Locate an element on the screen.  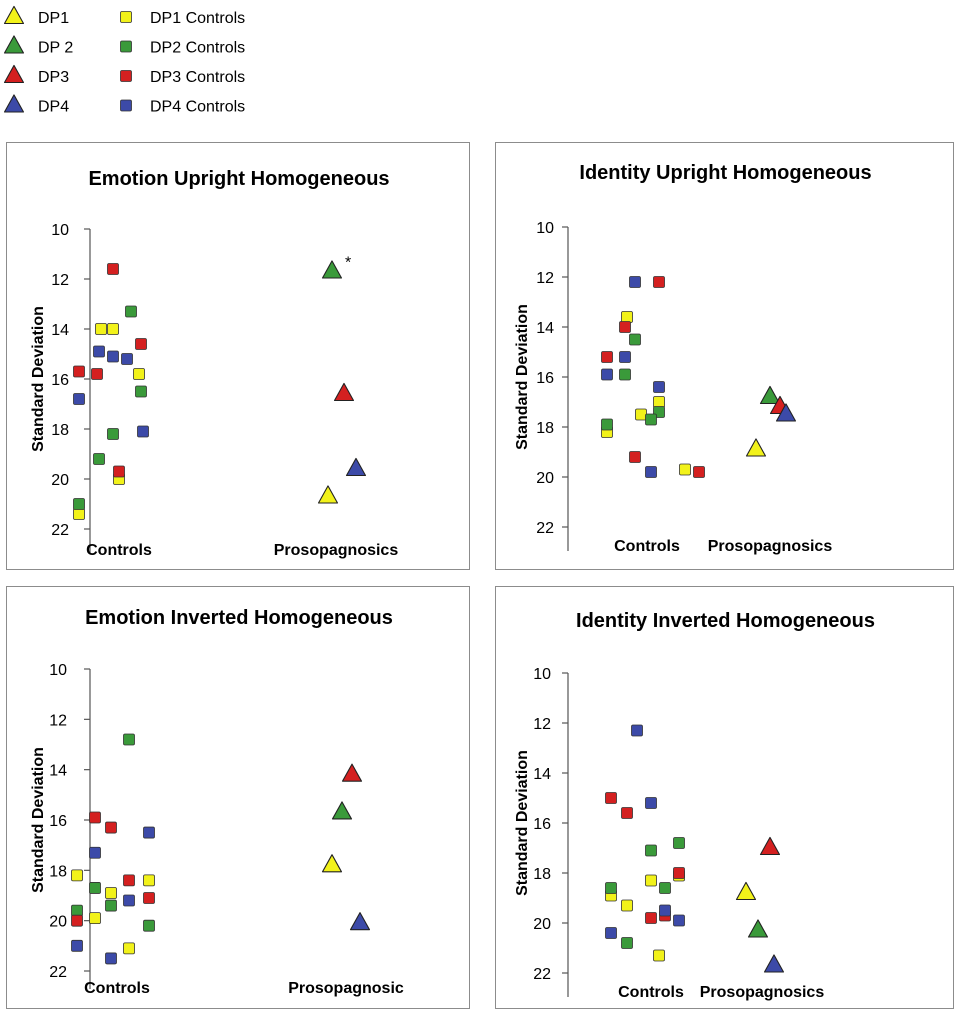
series-dp1 is located at coordinates (328, 494).